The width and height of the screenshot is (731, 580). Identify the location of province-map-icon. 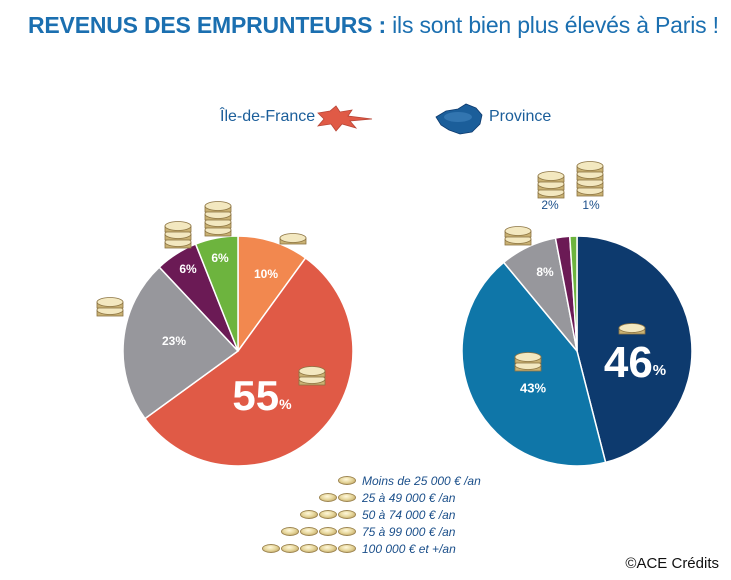
(459, 119).